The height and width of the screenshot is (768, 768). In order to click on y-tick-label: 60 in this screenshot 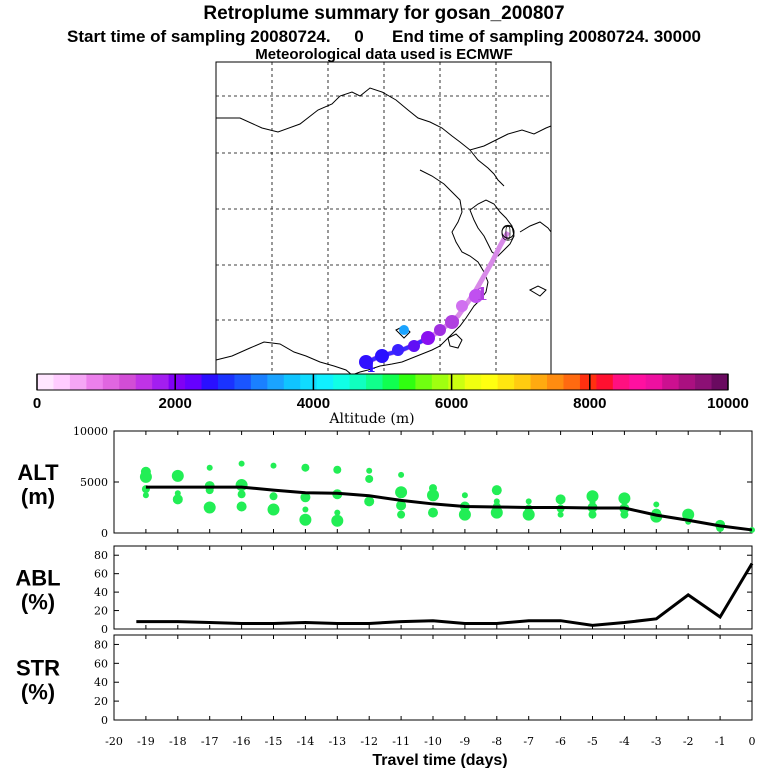, I will do `click(101, 574)`.